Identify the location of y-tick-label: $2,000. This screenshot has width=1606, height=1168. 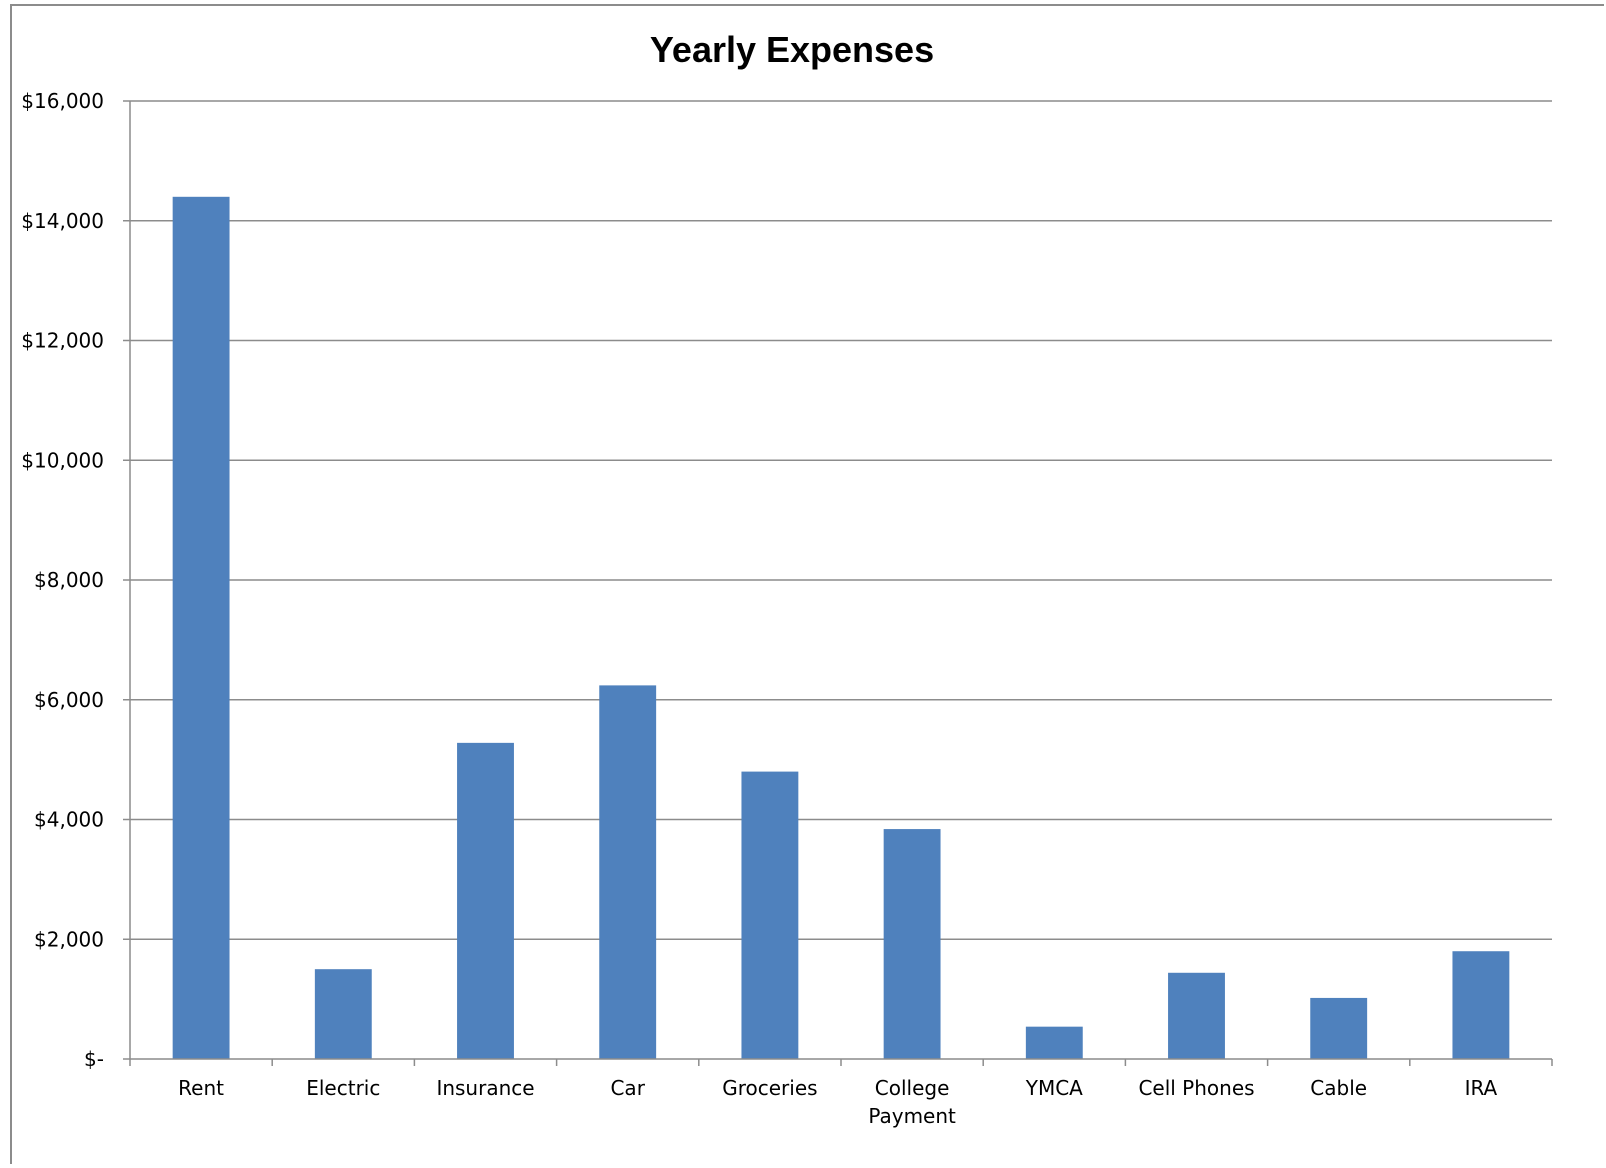
(69, 939).